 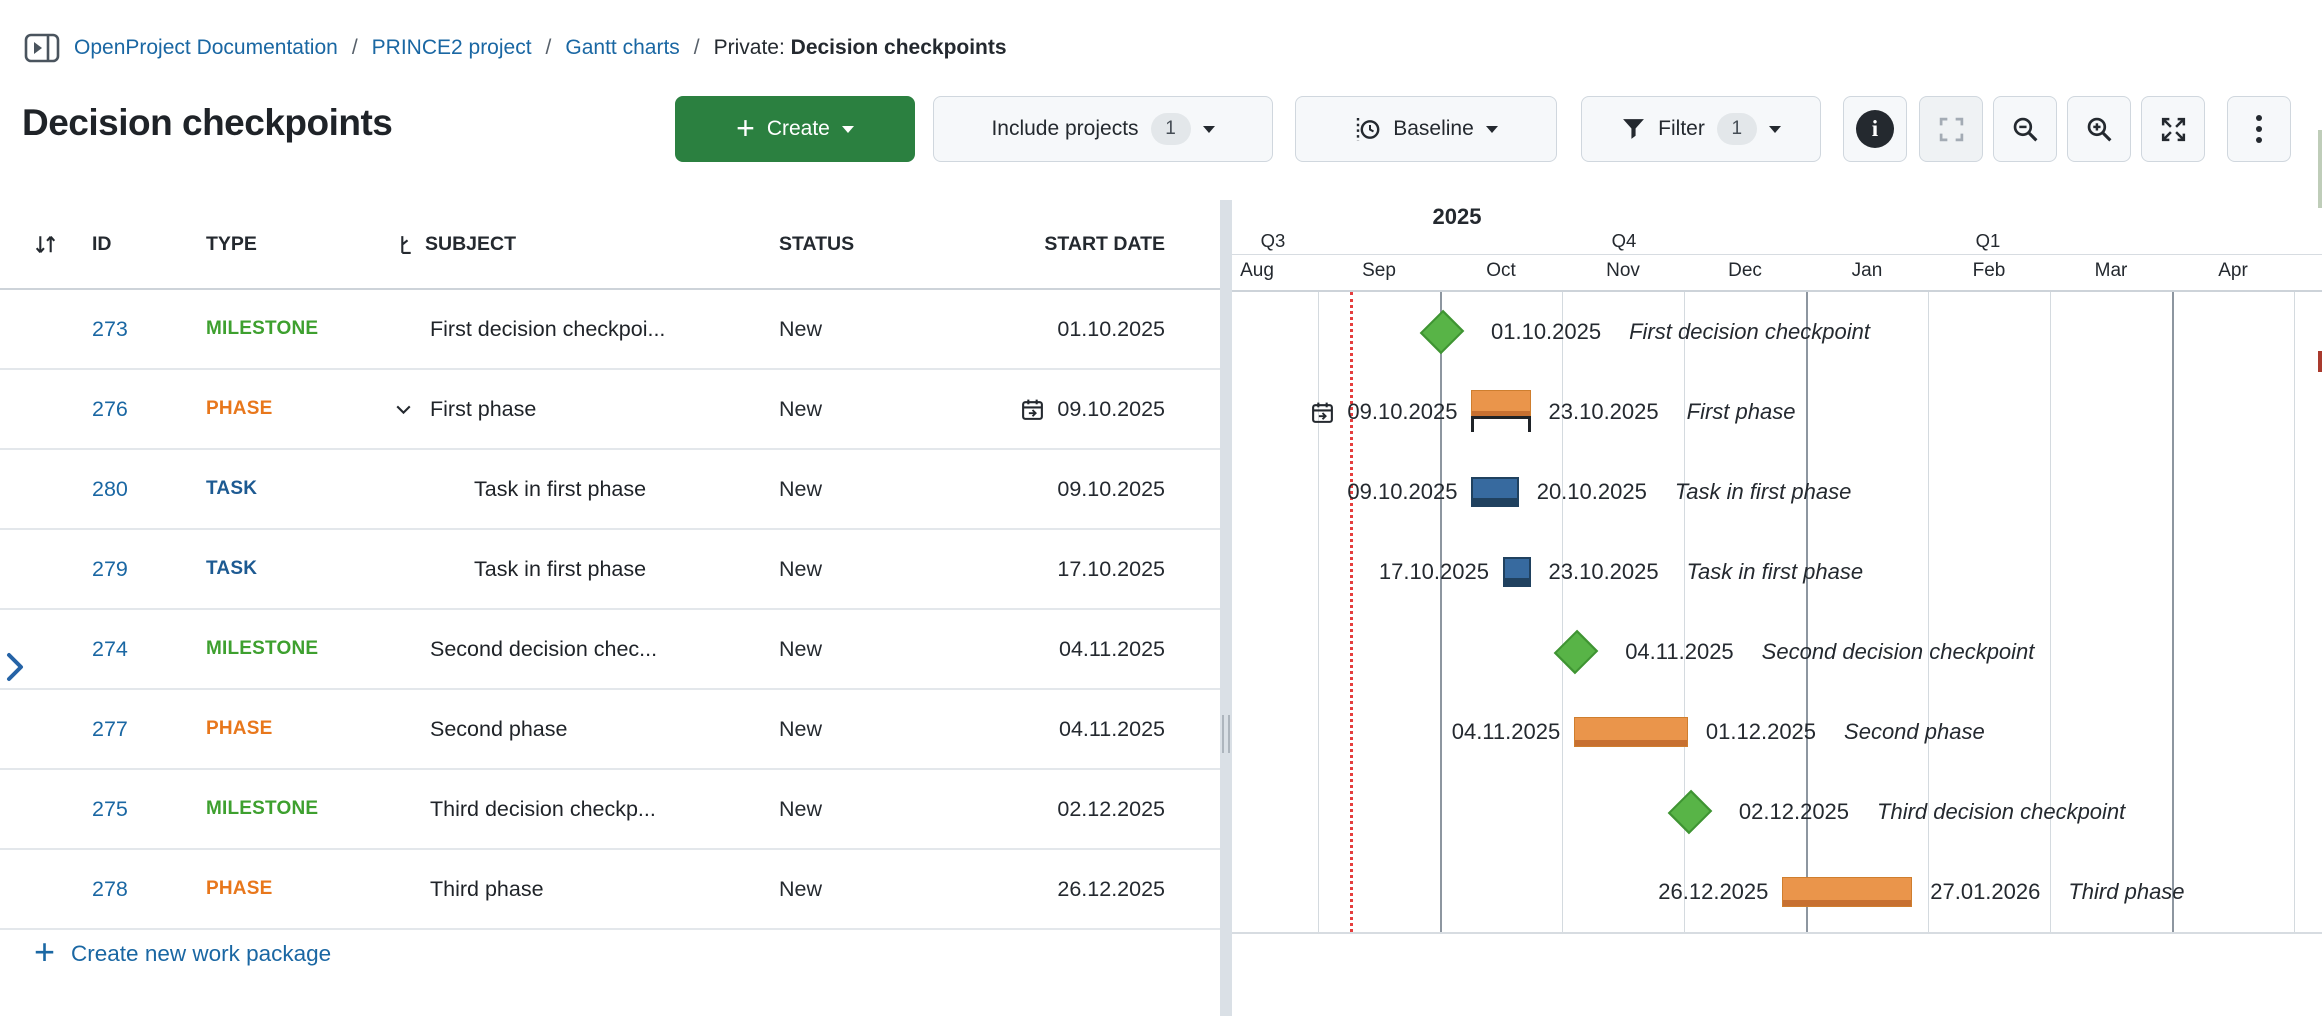 I want to click on timeline-month-label: Apr, so click(x=2233, y=270).